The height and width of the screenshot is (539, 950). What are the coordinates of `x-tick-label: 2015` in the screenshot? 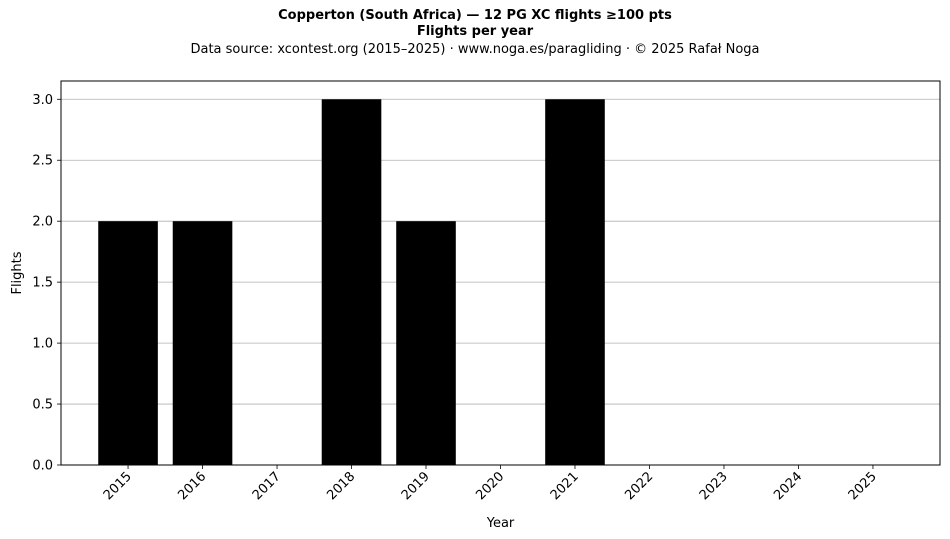 It's located at (118, 486).